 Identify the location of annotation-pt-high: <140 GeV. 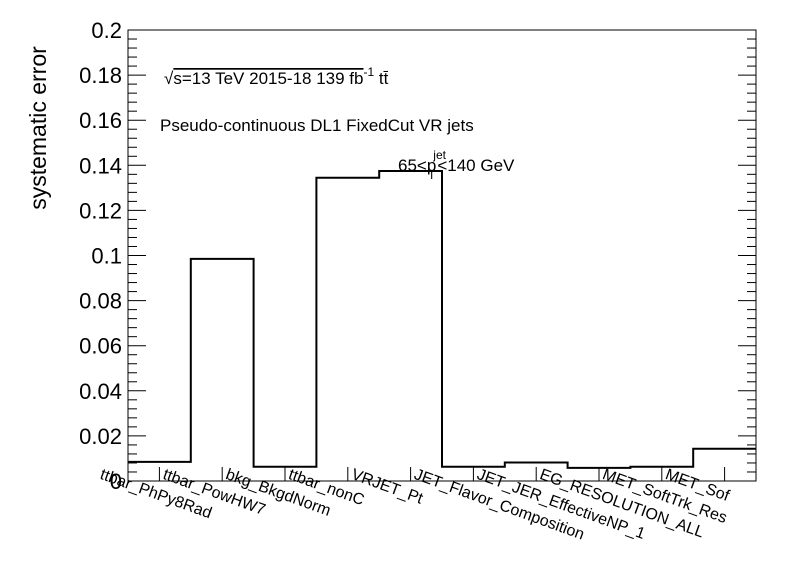
(476, 165).